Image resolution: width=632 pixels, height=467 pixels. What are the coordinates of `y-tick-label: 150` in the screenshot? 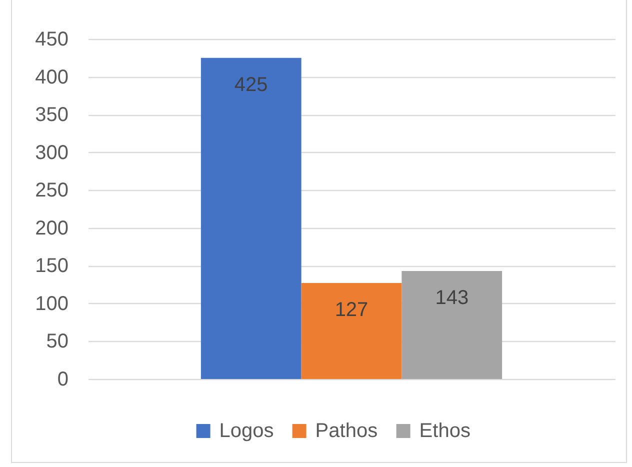 It's located at (51, 266).